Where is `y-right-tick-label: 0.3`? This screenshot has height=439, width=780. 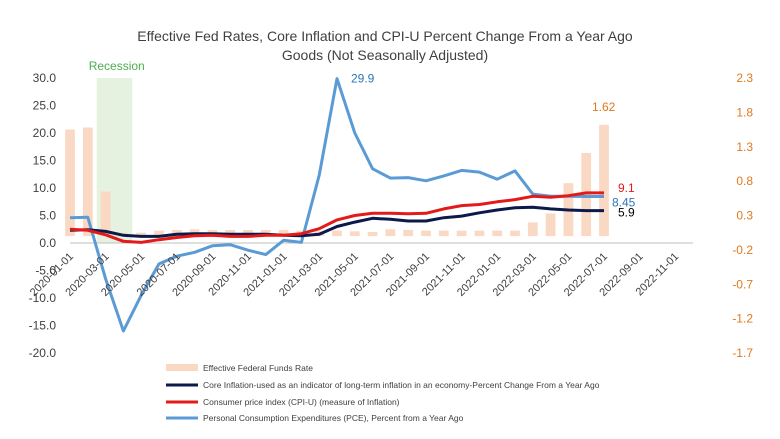 y-right-tick-label: 0.3 is located at coordinates (744, 216).